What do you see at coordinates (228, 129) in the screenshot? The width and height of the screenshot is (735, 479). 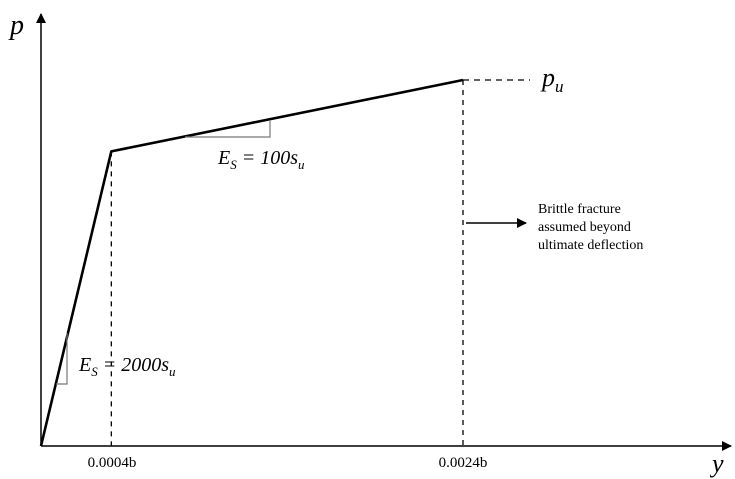 I see `slope-triangle-second` at bounding box center [228, 129].